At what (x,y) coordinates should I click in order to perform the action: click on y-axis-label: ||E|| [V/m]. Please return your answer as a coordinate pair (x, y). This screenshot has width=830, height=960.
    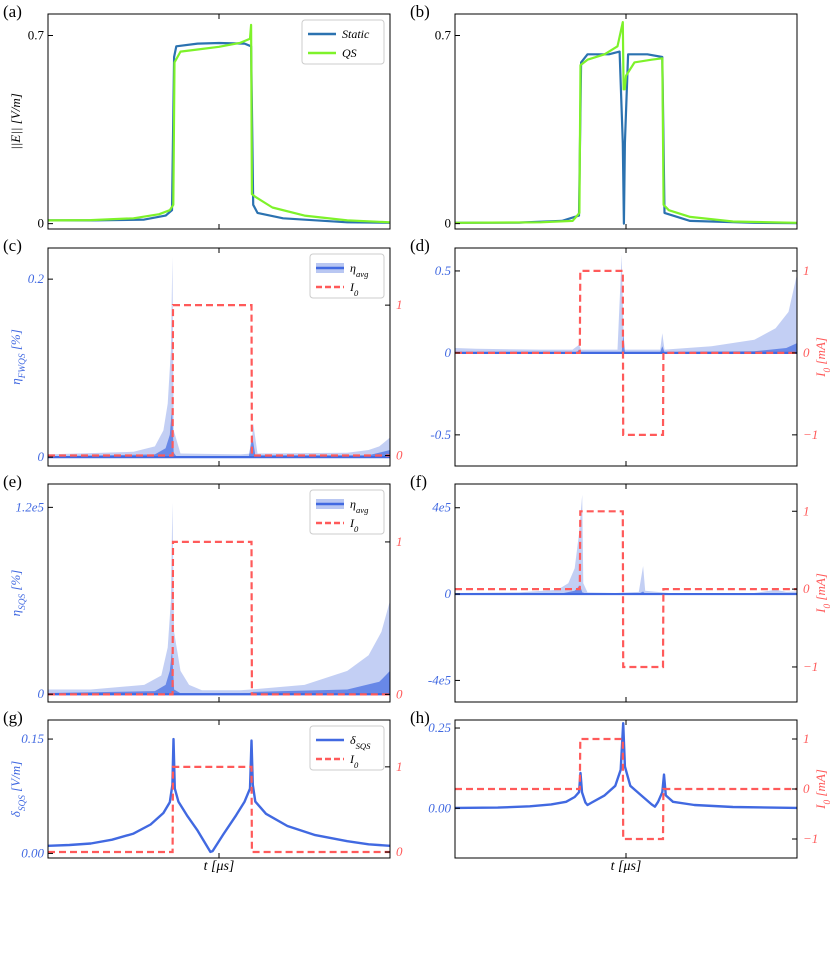
    Looking at the image, I should click on (15, 121).